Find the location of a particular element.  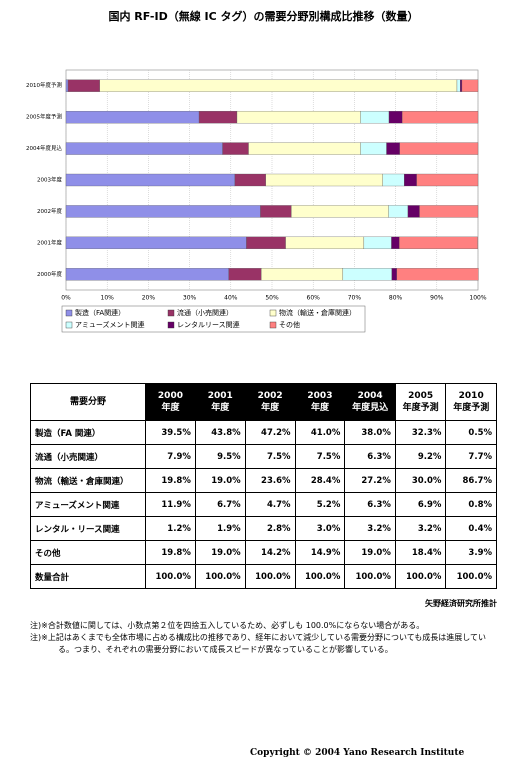

table-cell: 47.2% is located at coordinates (270, 432).